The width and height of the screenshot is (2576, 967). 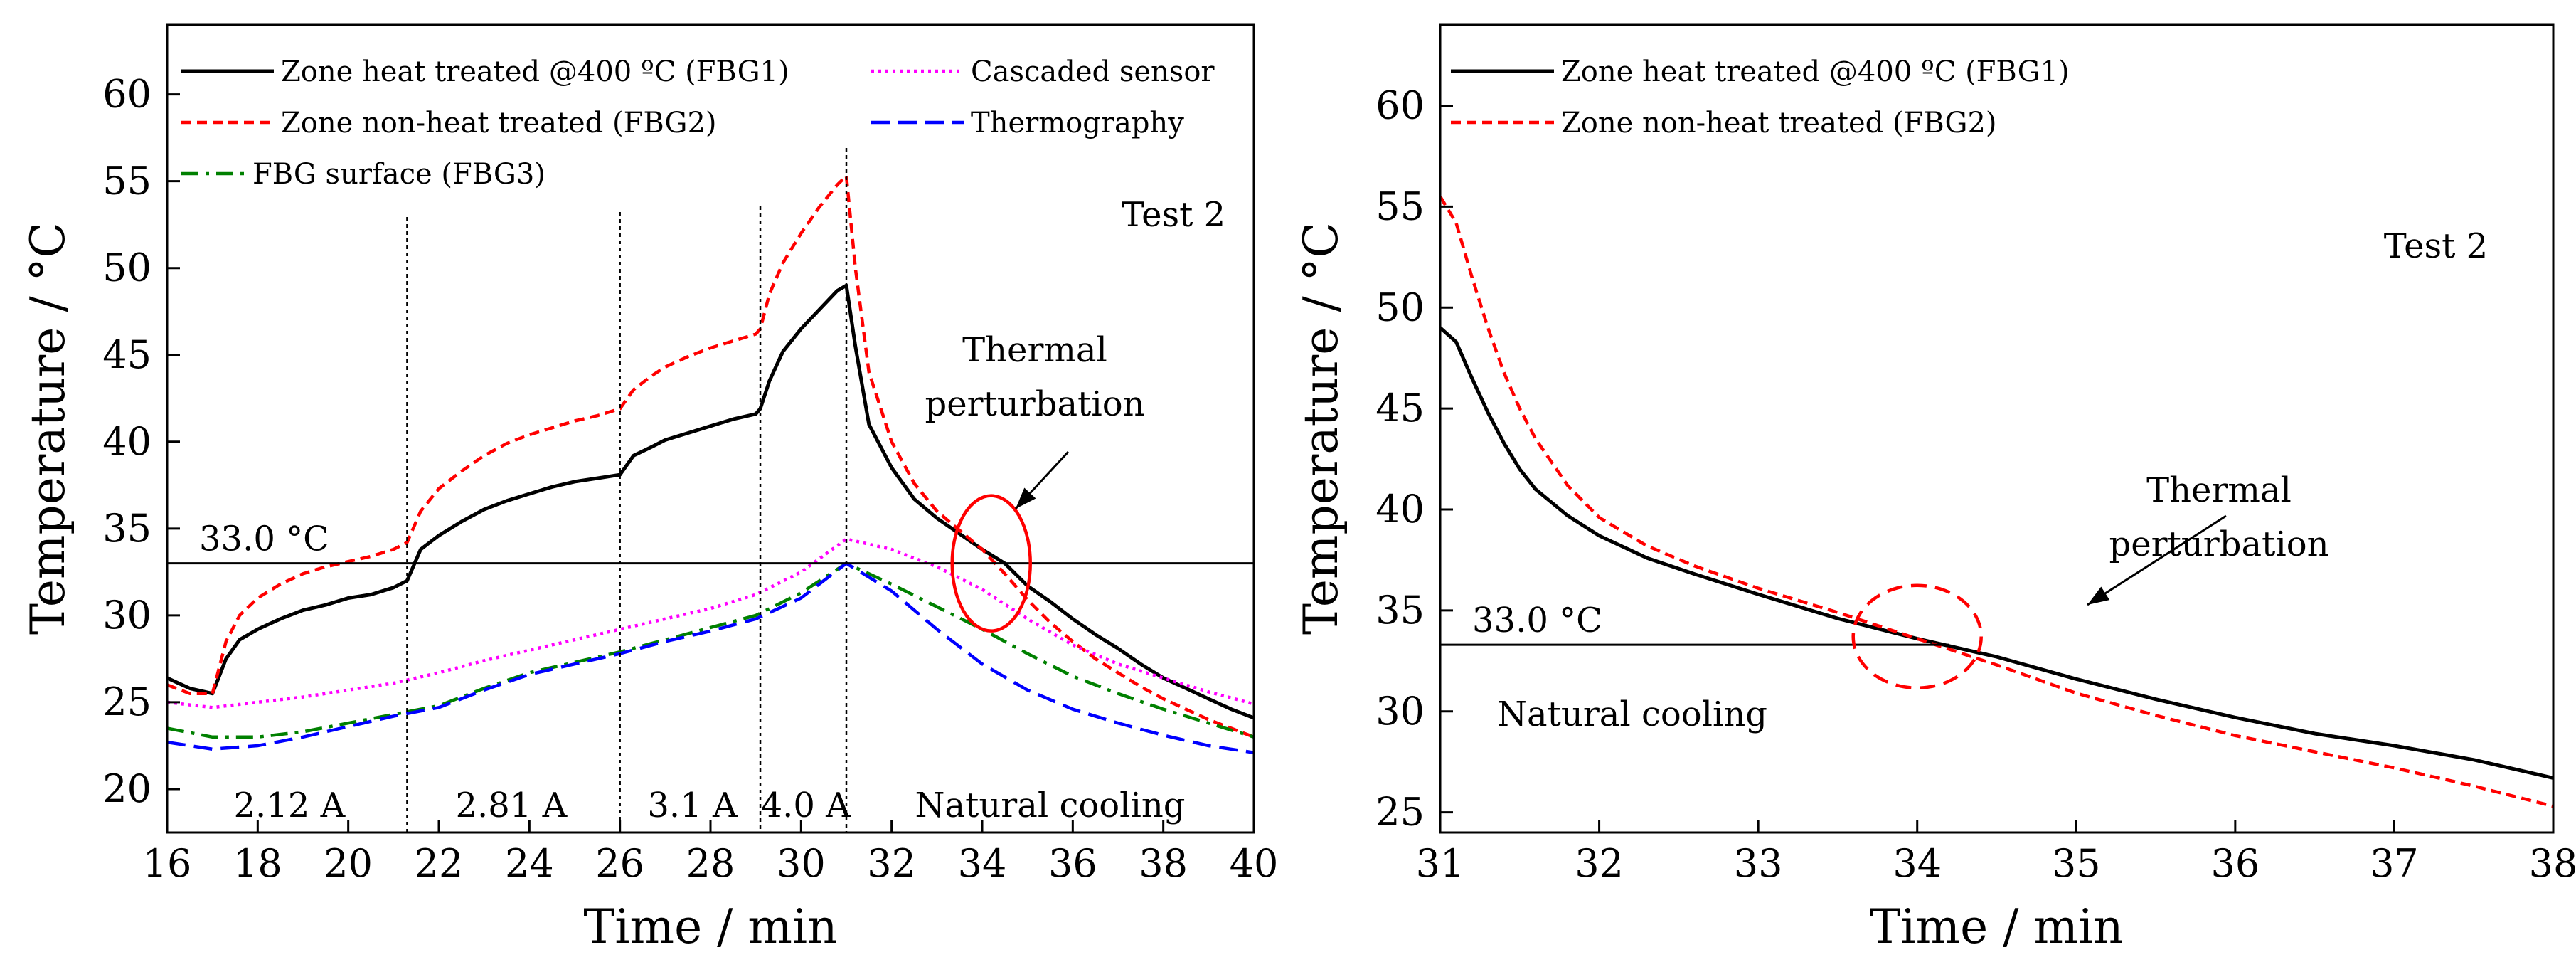 I want to click on left-y-tick-label: 30, so click(x=126, y=616).